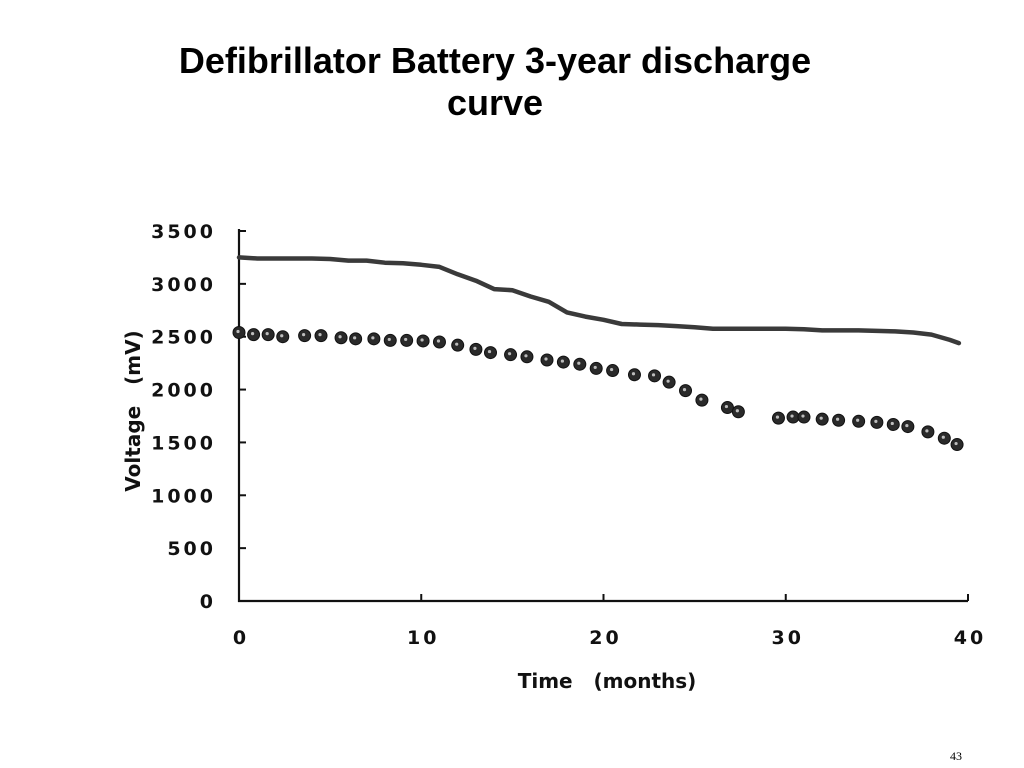 This screenshot has height=768, width=1024. I want to click on y-tick-label: 2500, so click(183, 338).